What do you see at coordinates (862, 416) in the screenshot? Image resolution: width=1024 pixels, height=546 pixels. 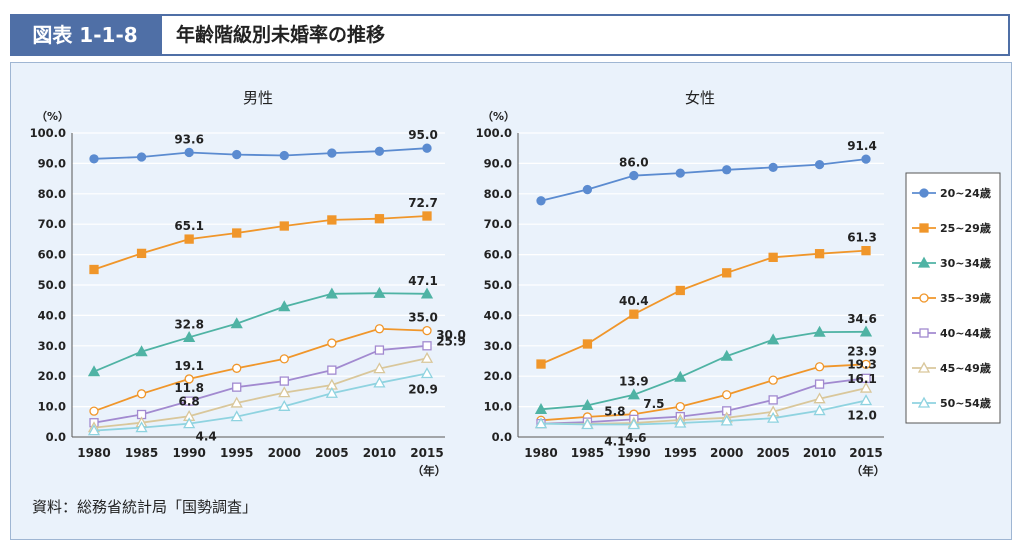 I see `data-label: 12.0` at bounding box center [862, 416].